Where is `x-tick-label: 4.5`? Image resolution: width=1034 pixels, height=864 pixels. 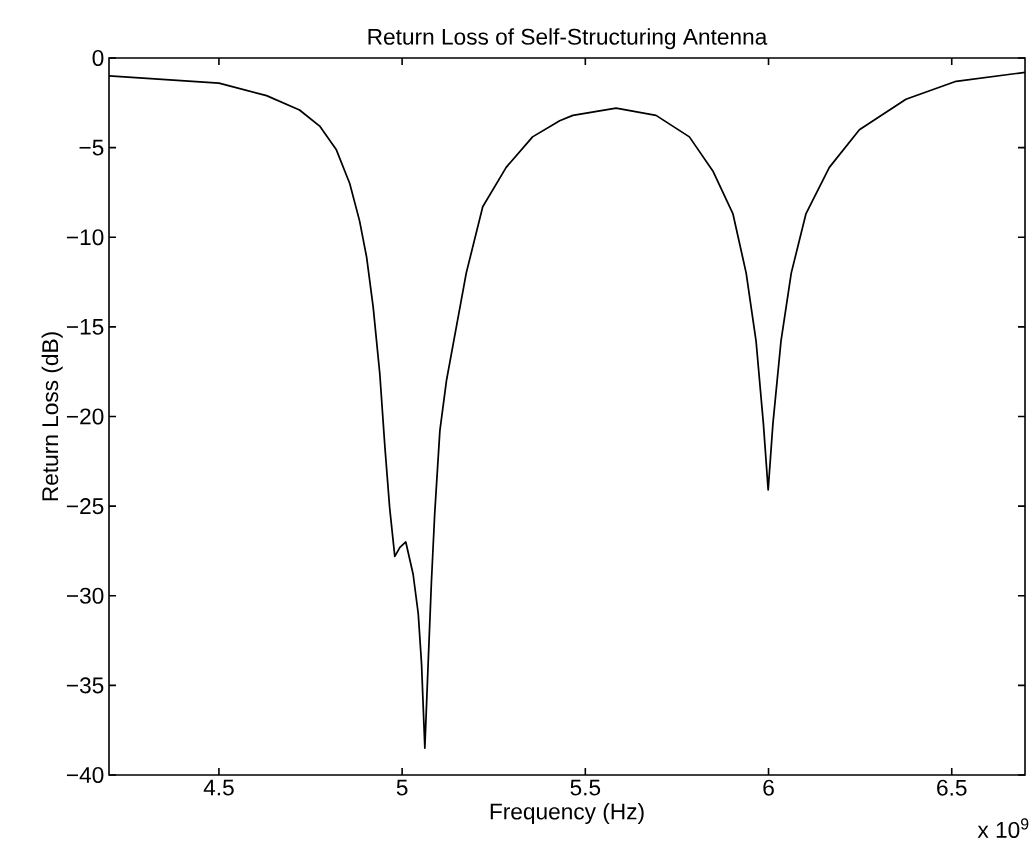
x-tick-label: 4.5 is located at coordinates (218, 787).